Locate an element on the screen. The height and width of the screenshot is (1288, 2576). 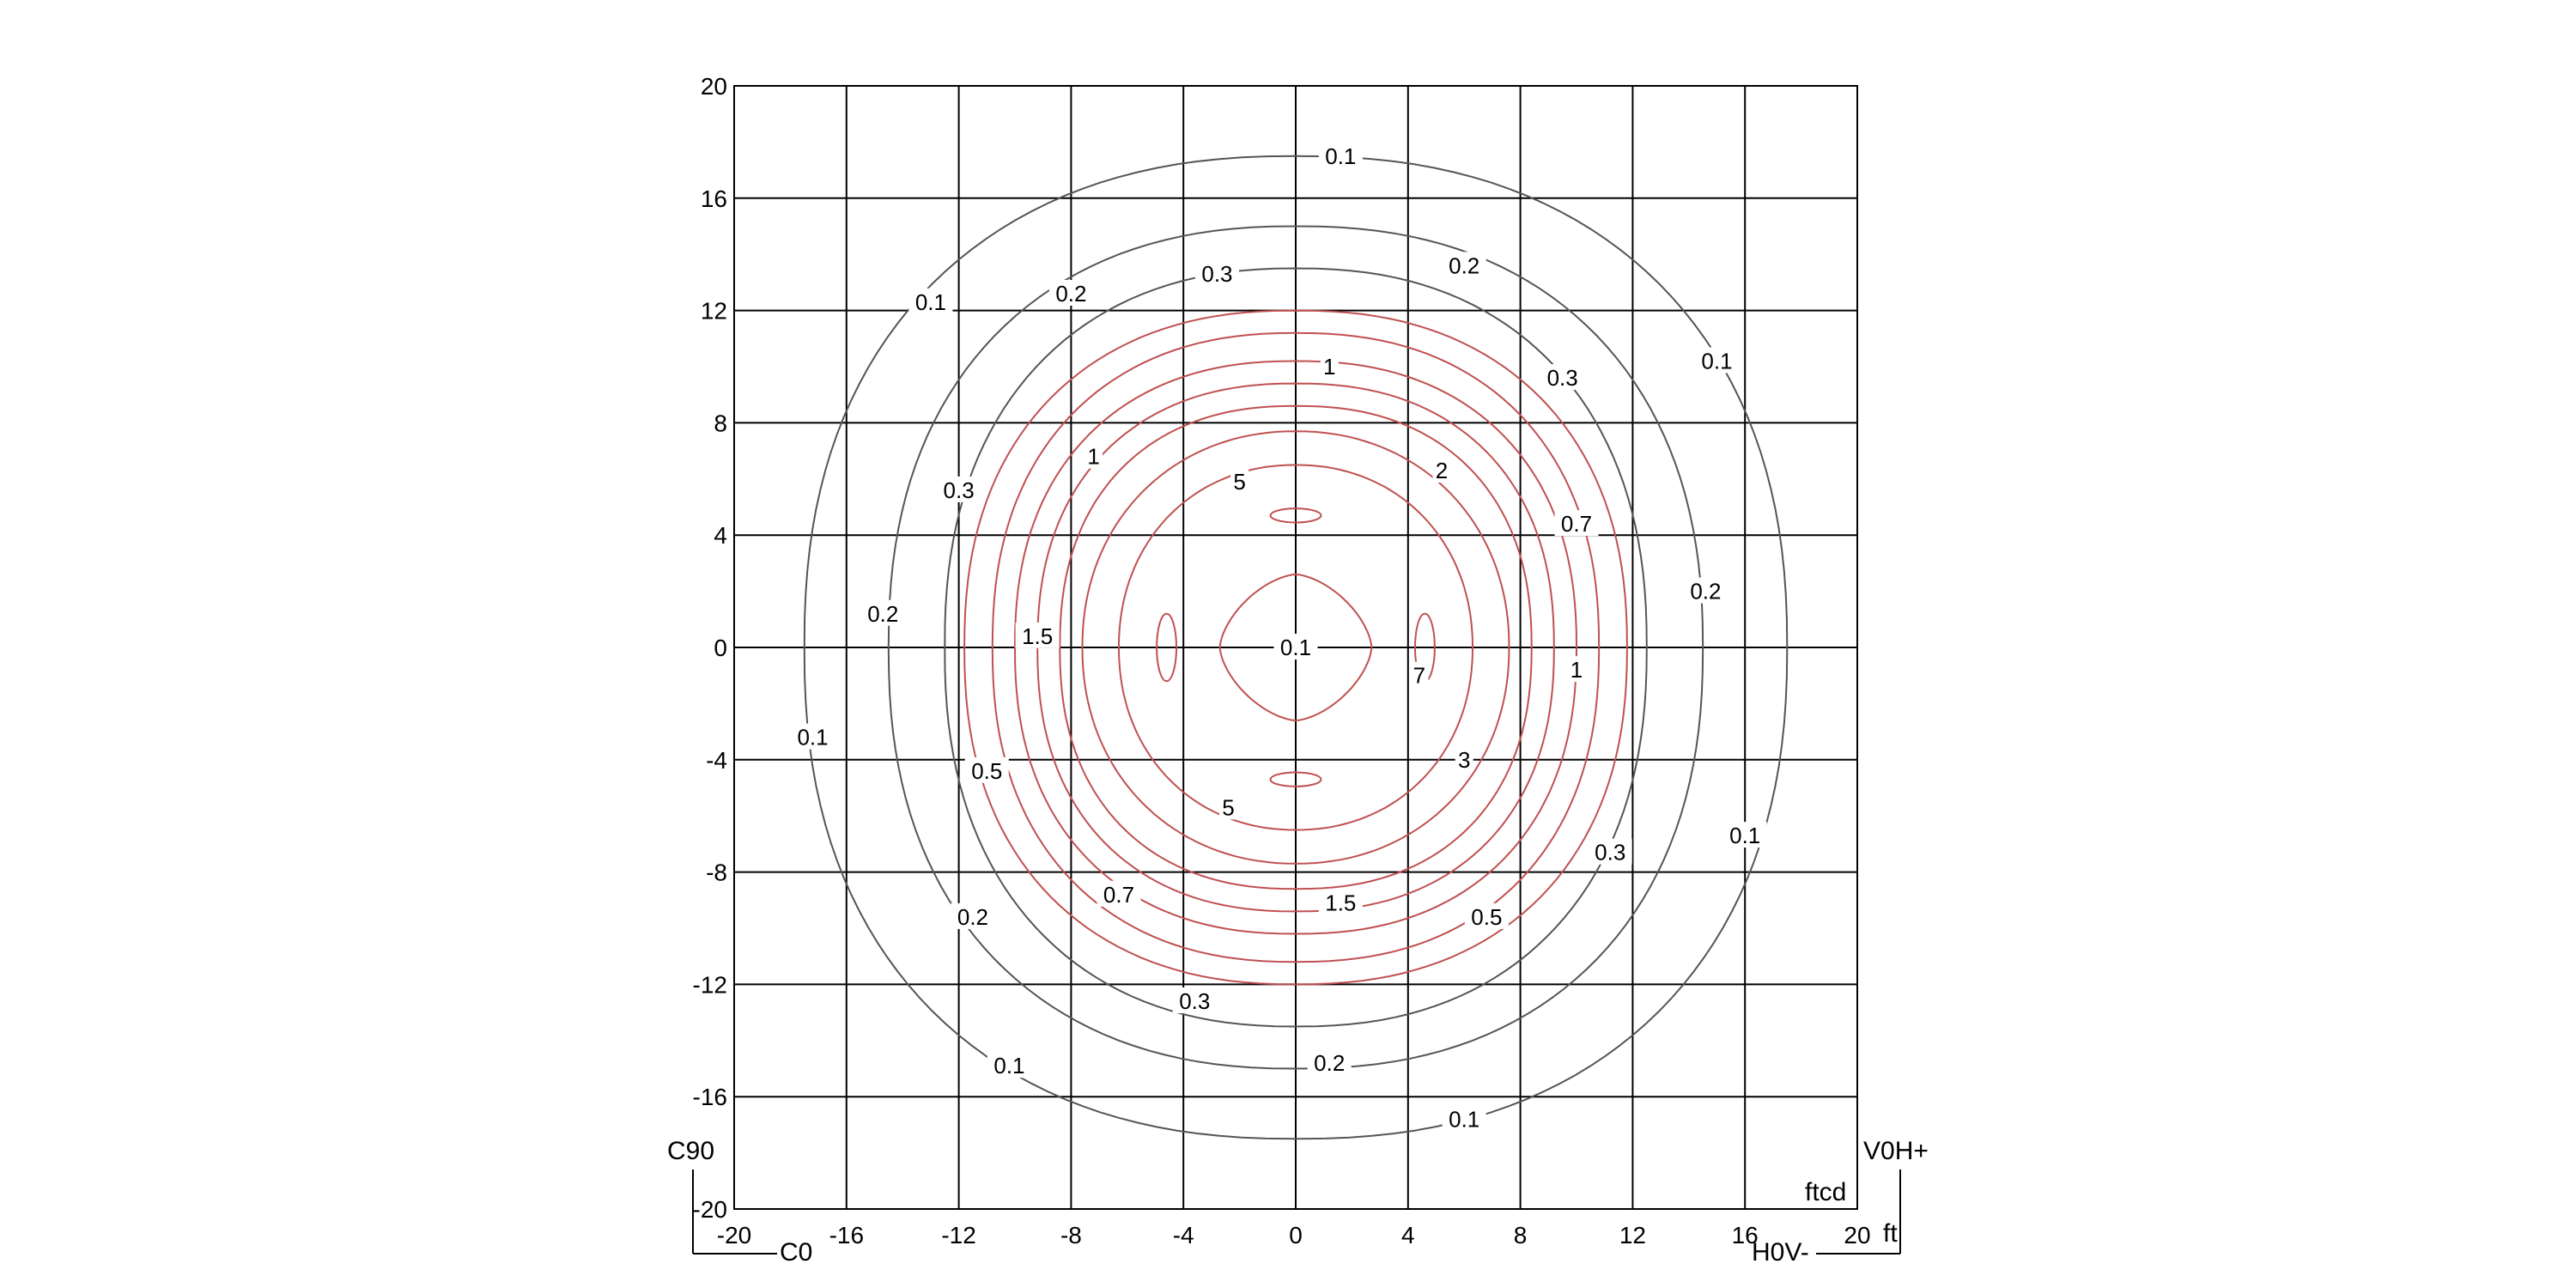
x-tick-label: -8 is located at coordinates (1071, 1235).